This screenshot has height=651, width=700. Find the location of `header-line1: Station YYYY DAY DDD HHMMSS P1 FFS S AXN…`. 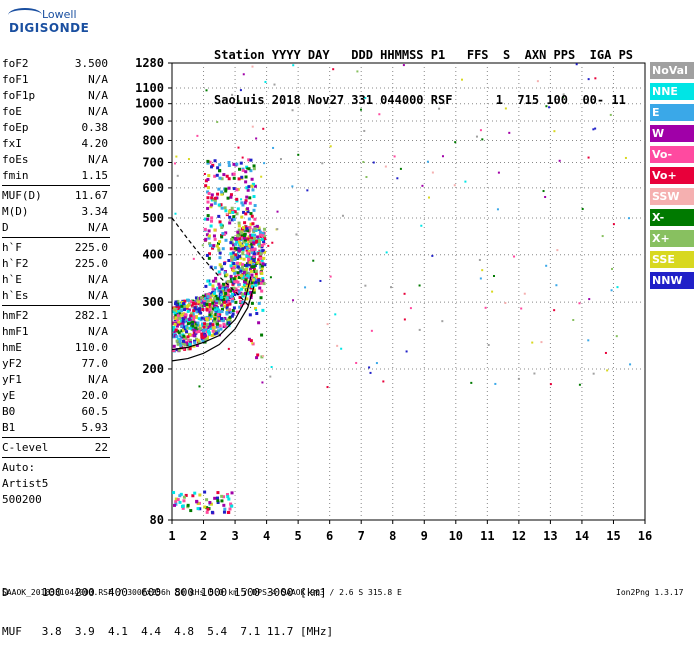

header-line1: Station YYYY DAY DDD HHMMSS P1 FFS S AXN… is located at coordinates (424, 55).